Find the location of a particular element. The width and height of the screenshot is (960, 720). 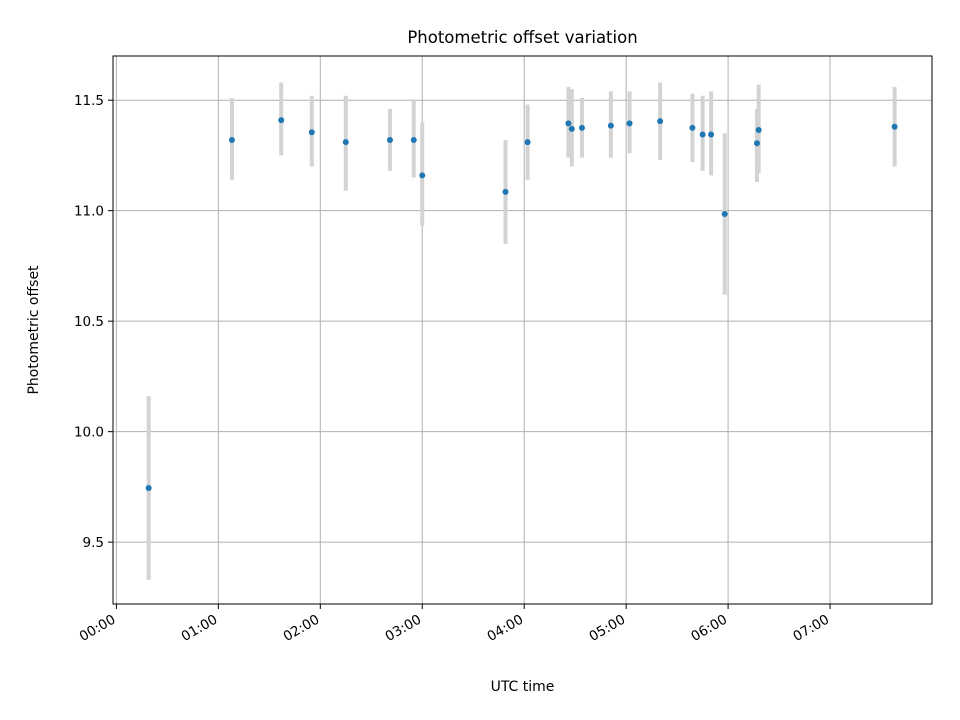

y-tick-label: 9.5 is located at coordinates (93, 543).